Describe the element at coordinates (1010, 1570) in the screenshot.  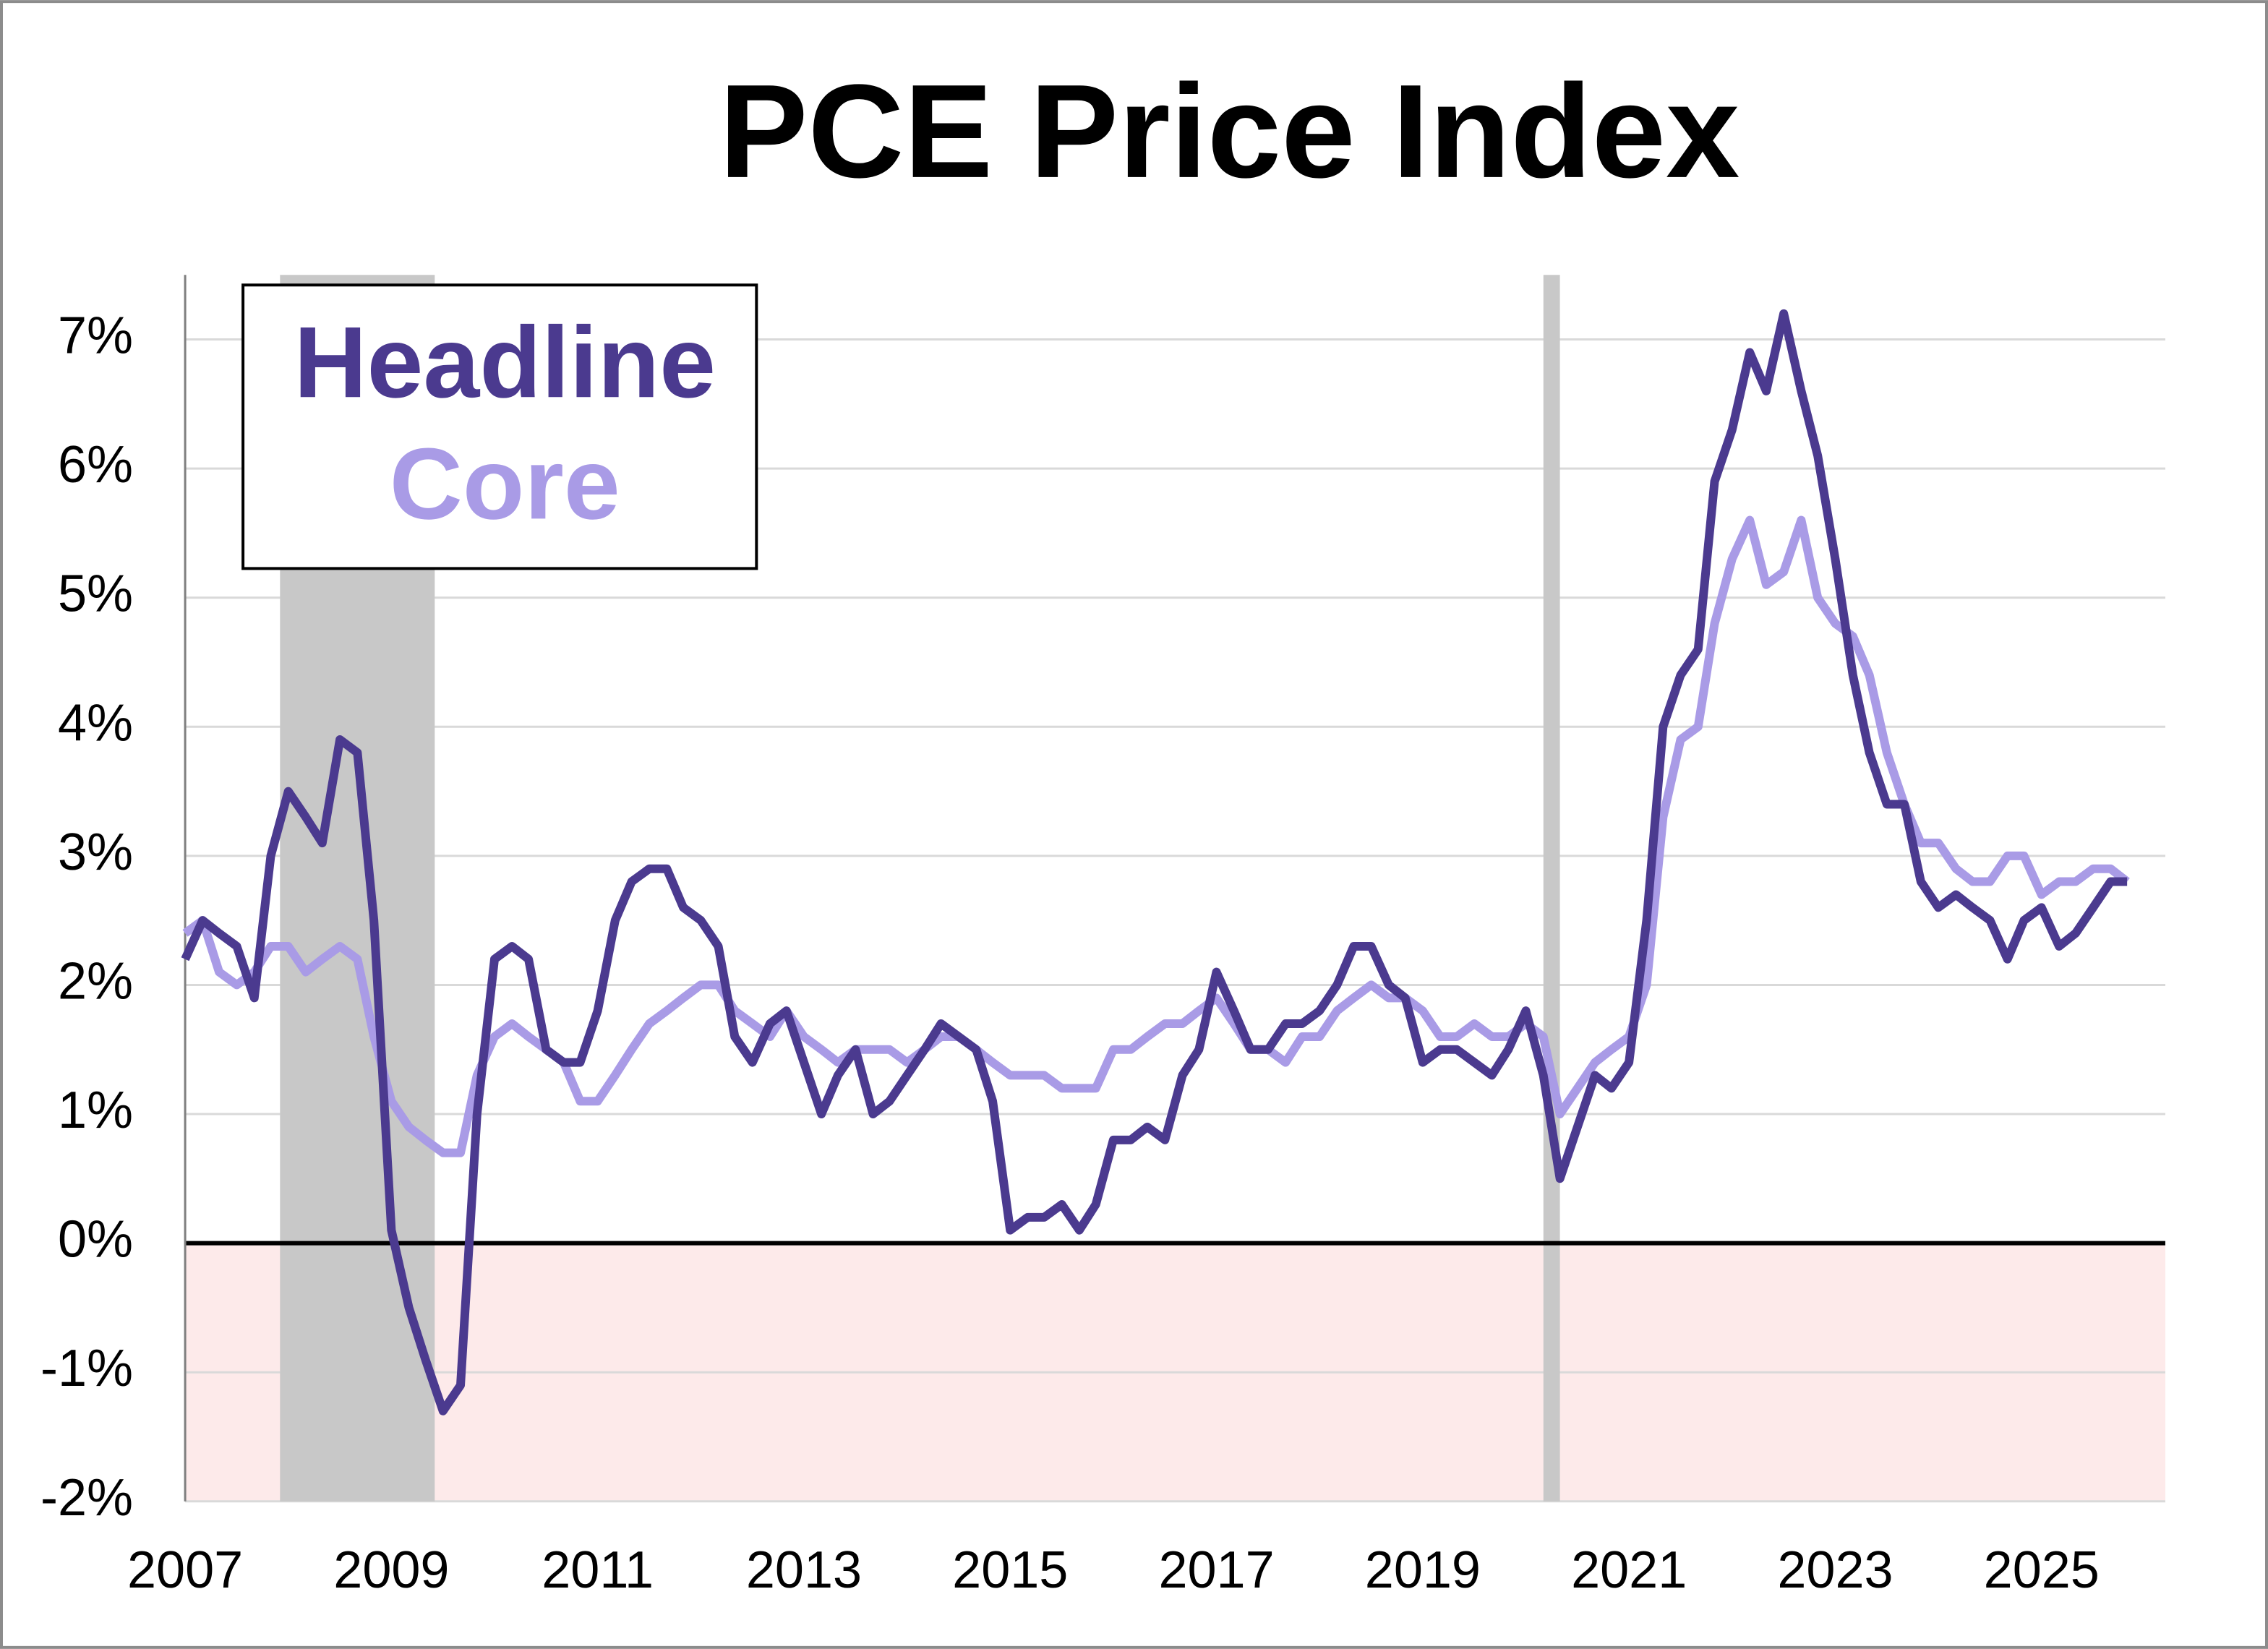
I see `x-tick-label: 2015` at that location.